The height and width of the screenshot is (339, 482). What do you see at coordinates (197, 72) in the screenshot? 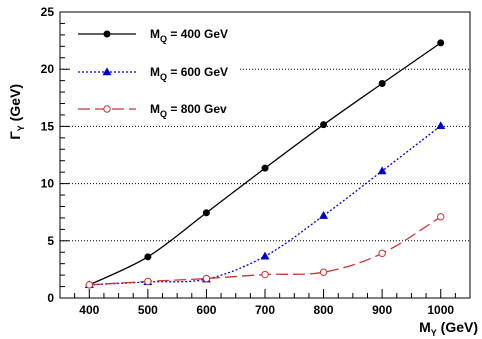
I see `legend-label-rest: = 600 GeV` at bounding box center [197, 72].